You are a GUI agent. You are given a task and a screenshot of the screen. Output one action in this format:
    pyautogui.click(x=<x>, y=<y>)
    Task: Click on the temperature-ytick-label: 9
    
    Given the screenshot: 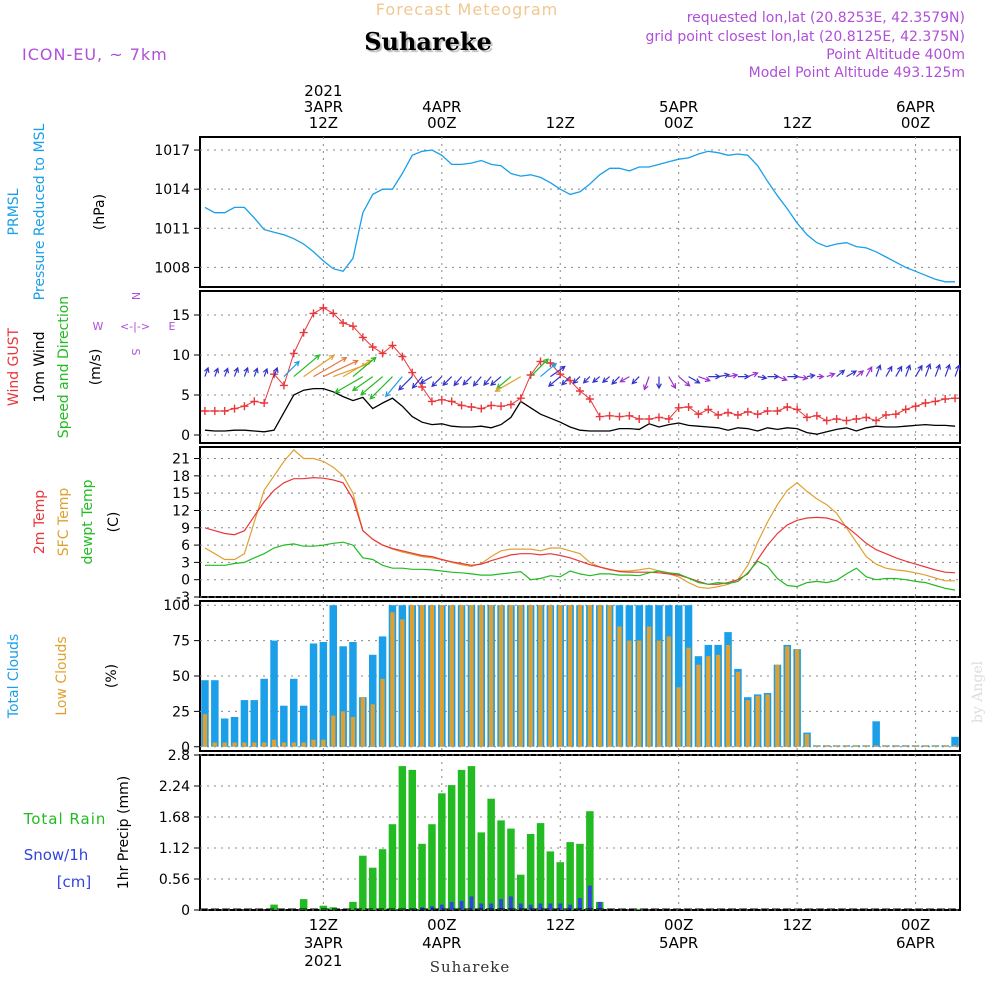 What is the action you would take?
    pyautogui.click(x=185, y=529)
    